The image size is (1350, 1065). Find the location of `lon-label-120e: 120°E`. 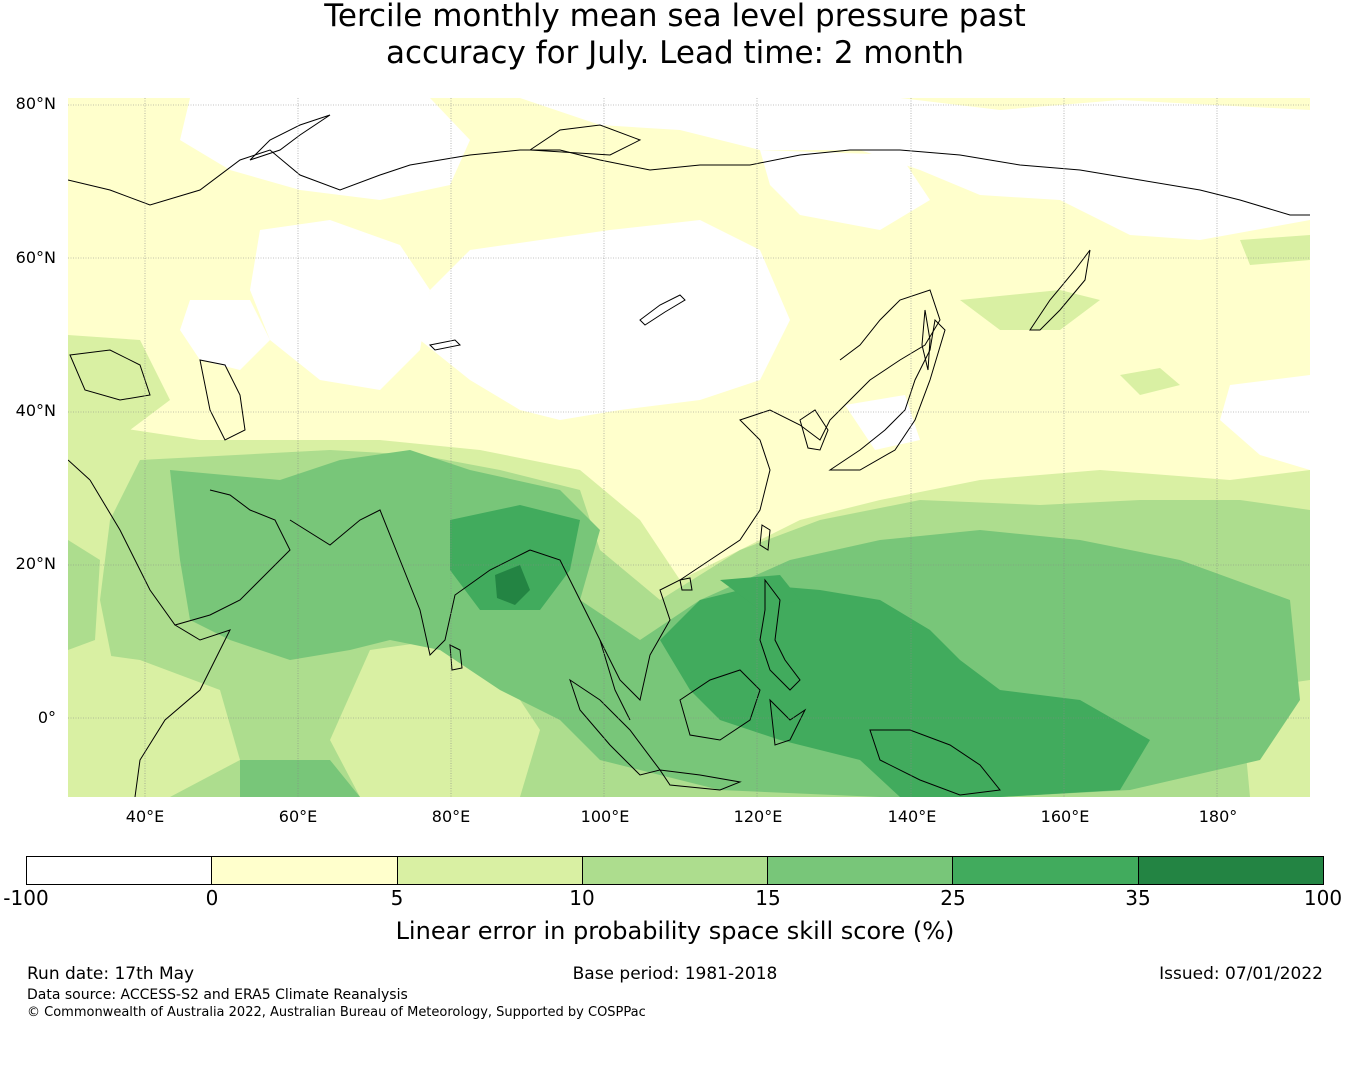

lon-label-120e: 120°E is located at coordinates (758, 816).